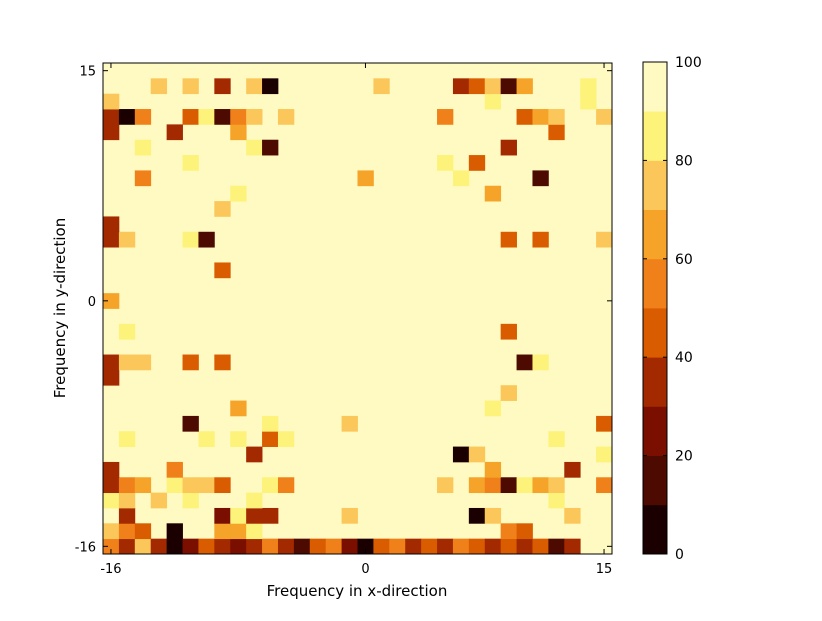 This screenshot has height=621, width=822. What do you see at coordinates (357, 591) in the screenshot?
I see `x-axis-label: Frequency in x-direction` at bounding box center [357, 591].